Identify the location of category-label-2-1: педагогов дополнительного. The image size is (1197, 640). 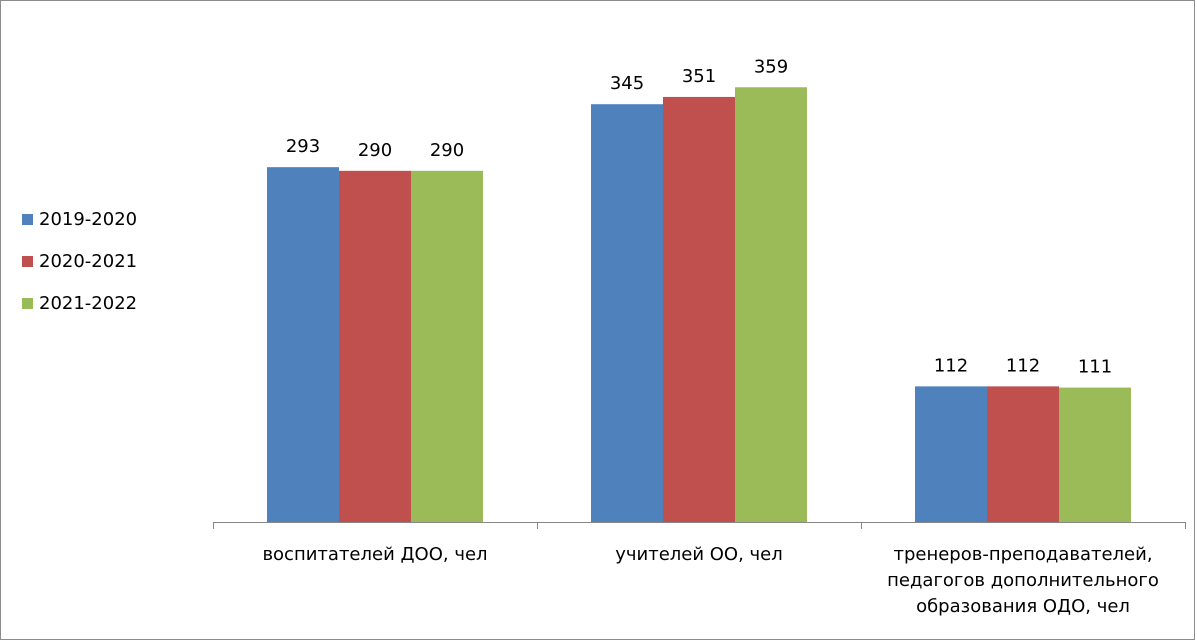
(1023, 580).